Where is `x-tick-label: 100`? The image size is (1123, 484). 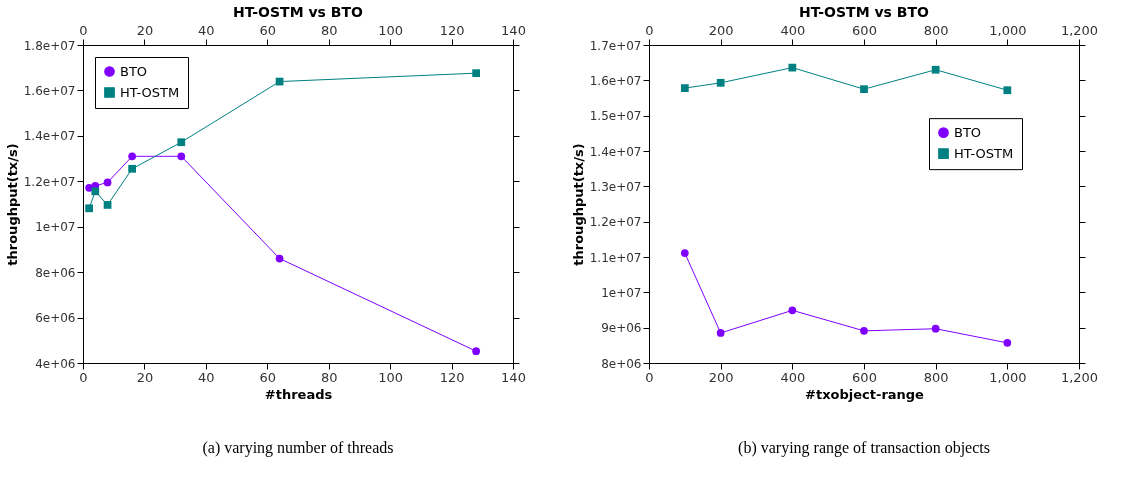
x-tick-label: 100 is located at coordinates (391, 377).